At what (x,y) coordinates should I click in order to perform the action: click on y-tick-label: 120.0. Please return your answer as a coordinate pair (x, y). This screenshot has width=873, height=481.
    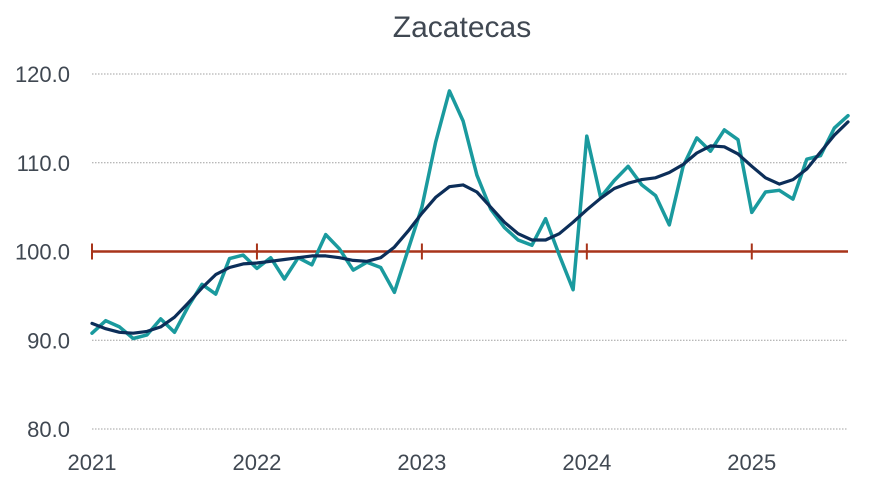
    Looking at the image, I should click on (42, 74).